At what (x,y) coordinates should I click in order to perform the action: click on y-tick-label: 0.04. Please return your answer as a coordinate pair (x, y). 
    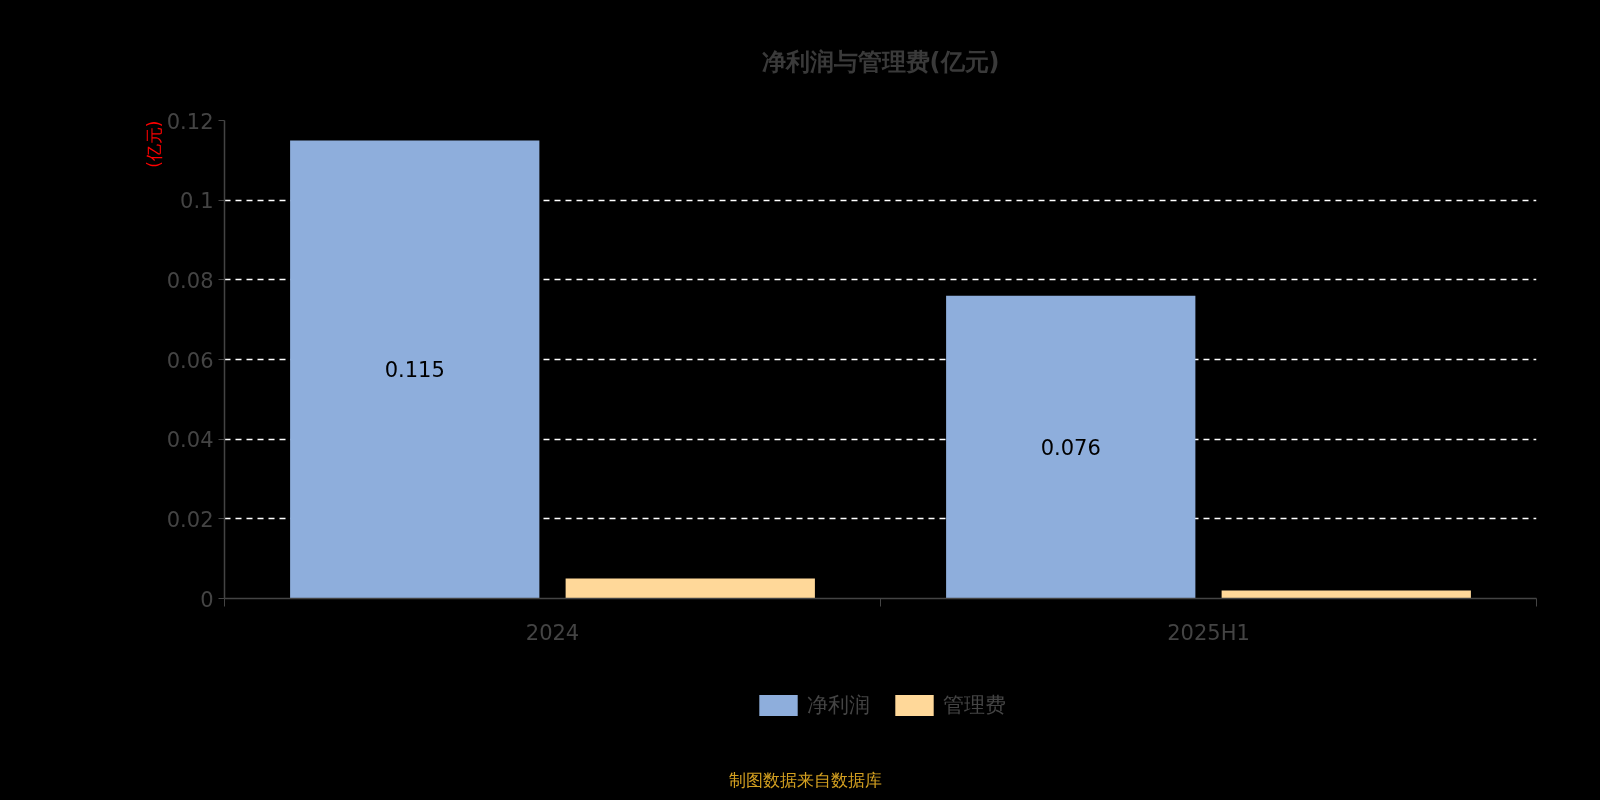
    Looking at the image, I should click on (190, 440).